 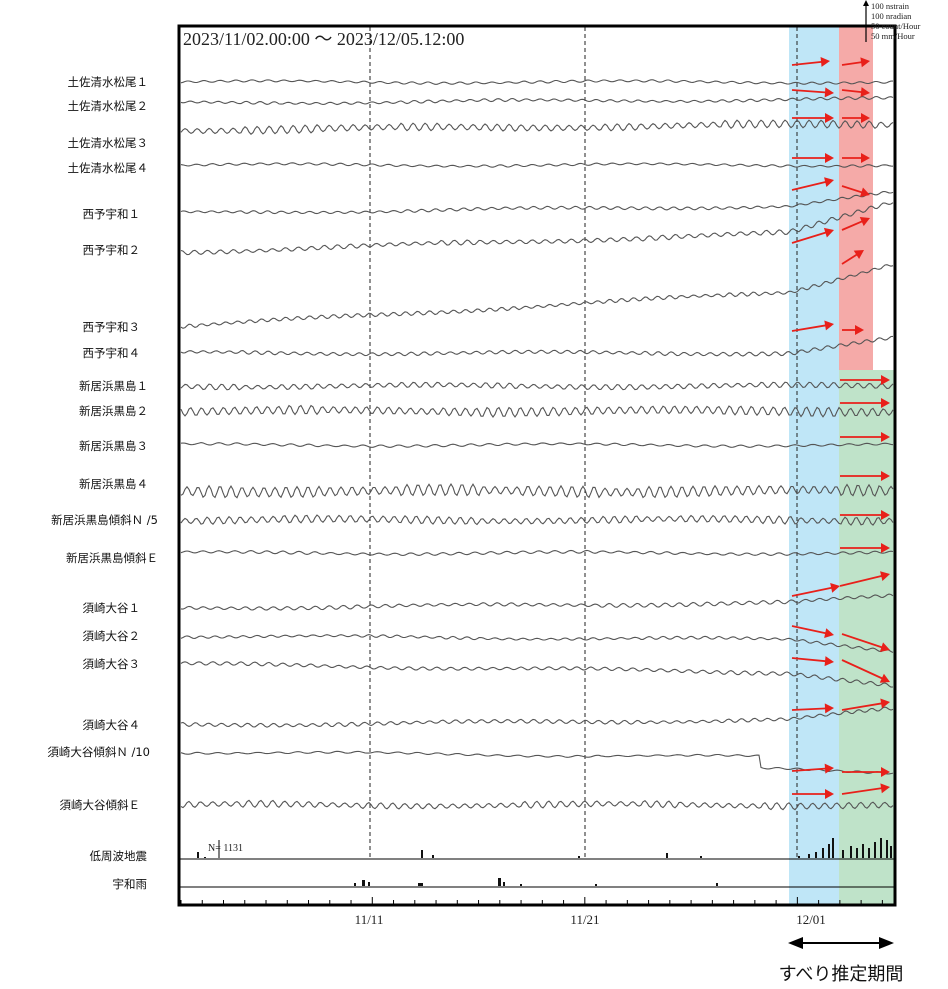 I want to click on series-label: 須崎大谷４, so click(x=112, y=725).